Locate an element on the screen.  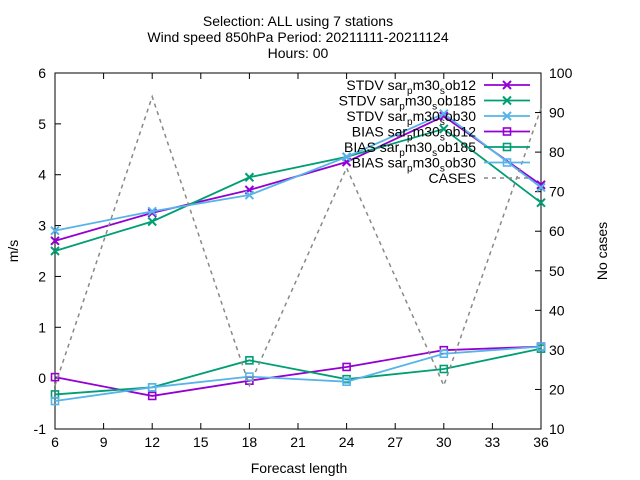
y-tick-label: 2 is located at coordinates (42, 276).